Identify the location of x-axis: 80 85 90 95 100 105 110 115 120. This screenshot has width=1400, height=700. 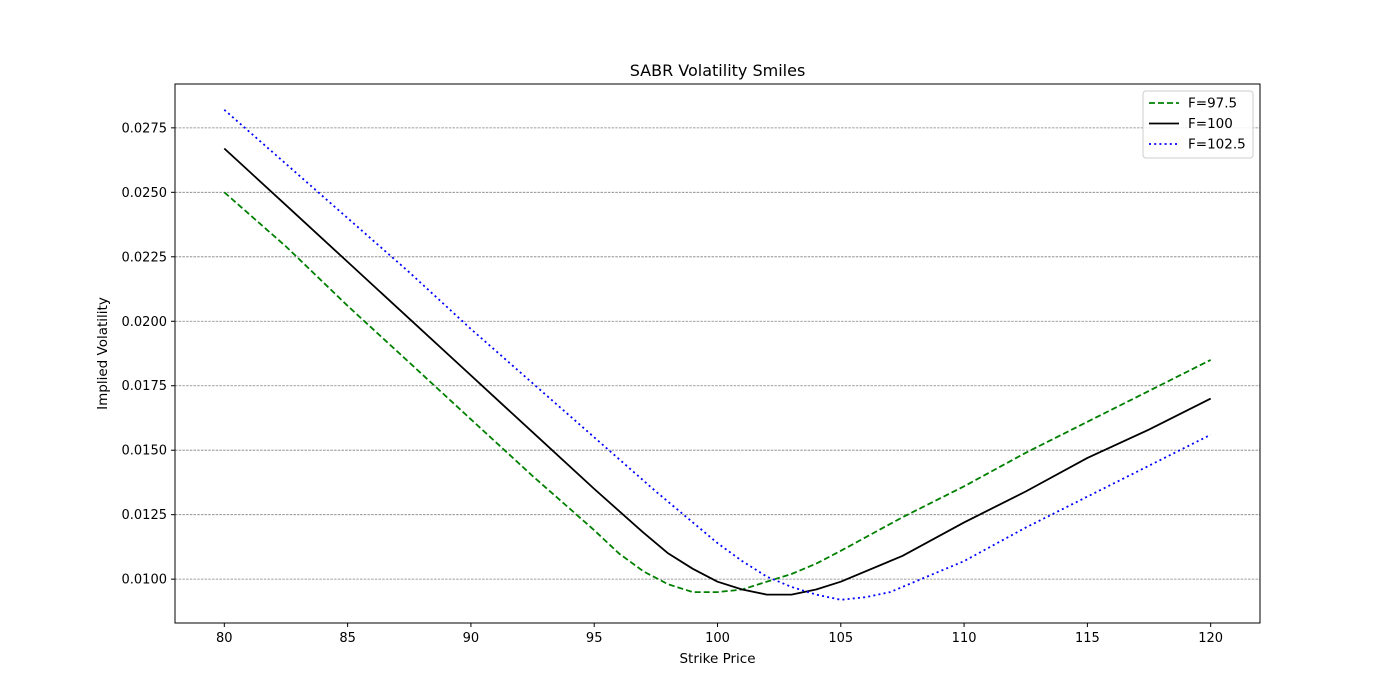
(719, 634).